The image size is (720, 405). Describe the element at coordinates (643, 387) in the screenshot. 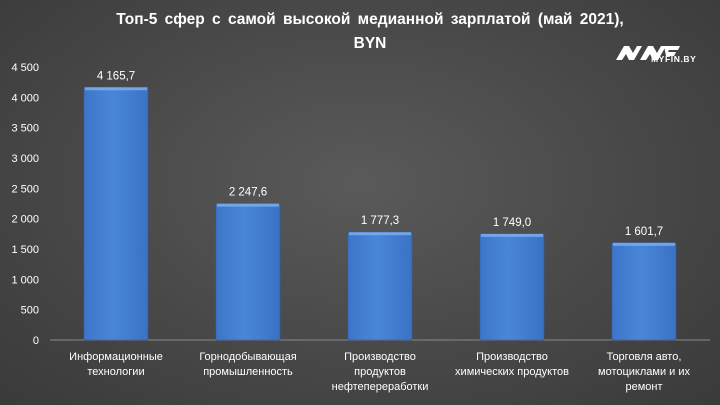

I see `category-label-line: ремонт` at that location.